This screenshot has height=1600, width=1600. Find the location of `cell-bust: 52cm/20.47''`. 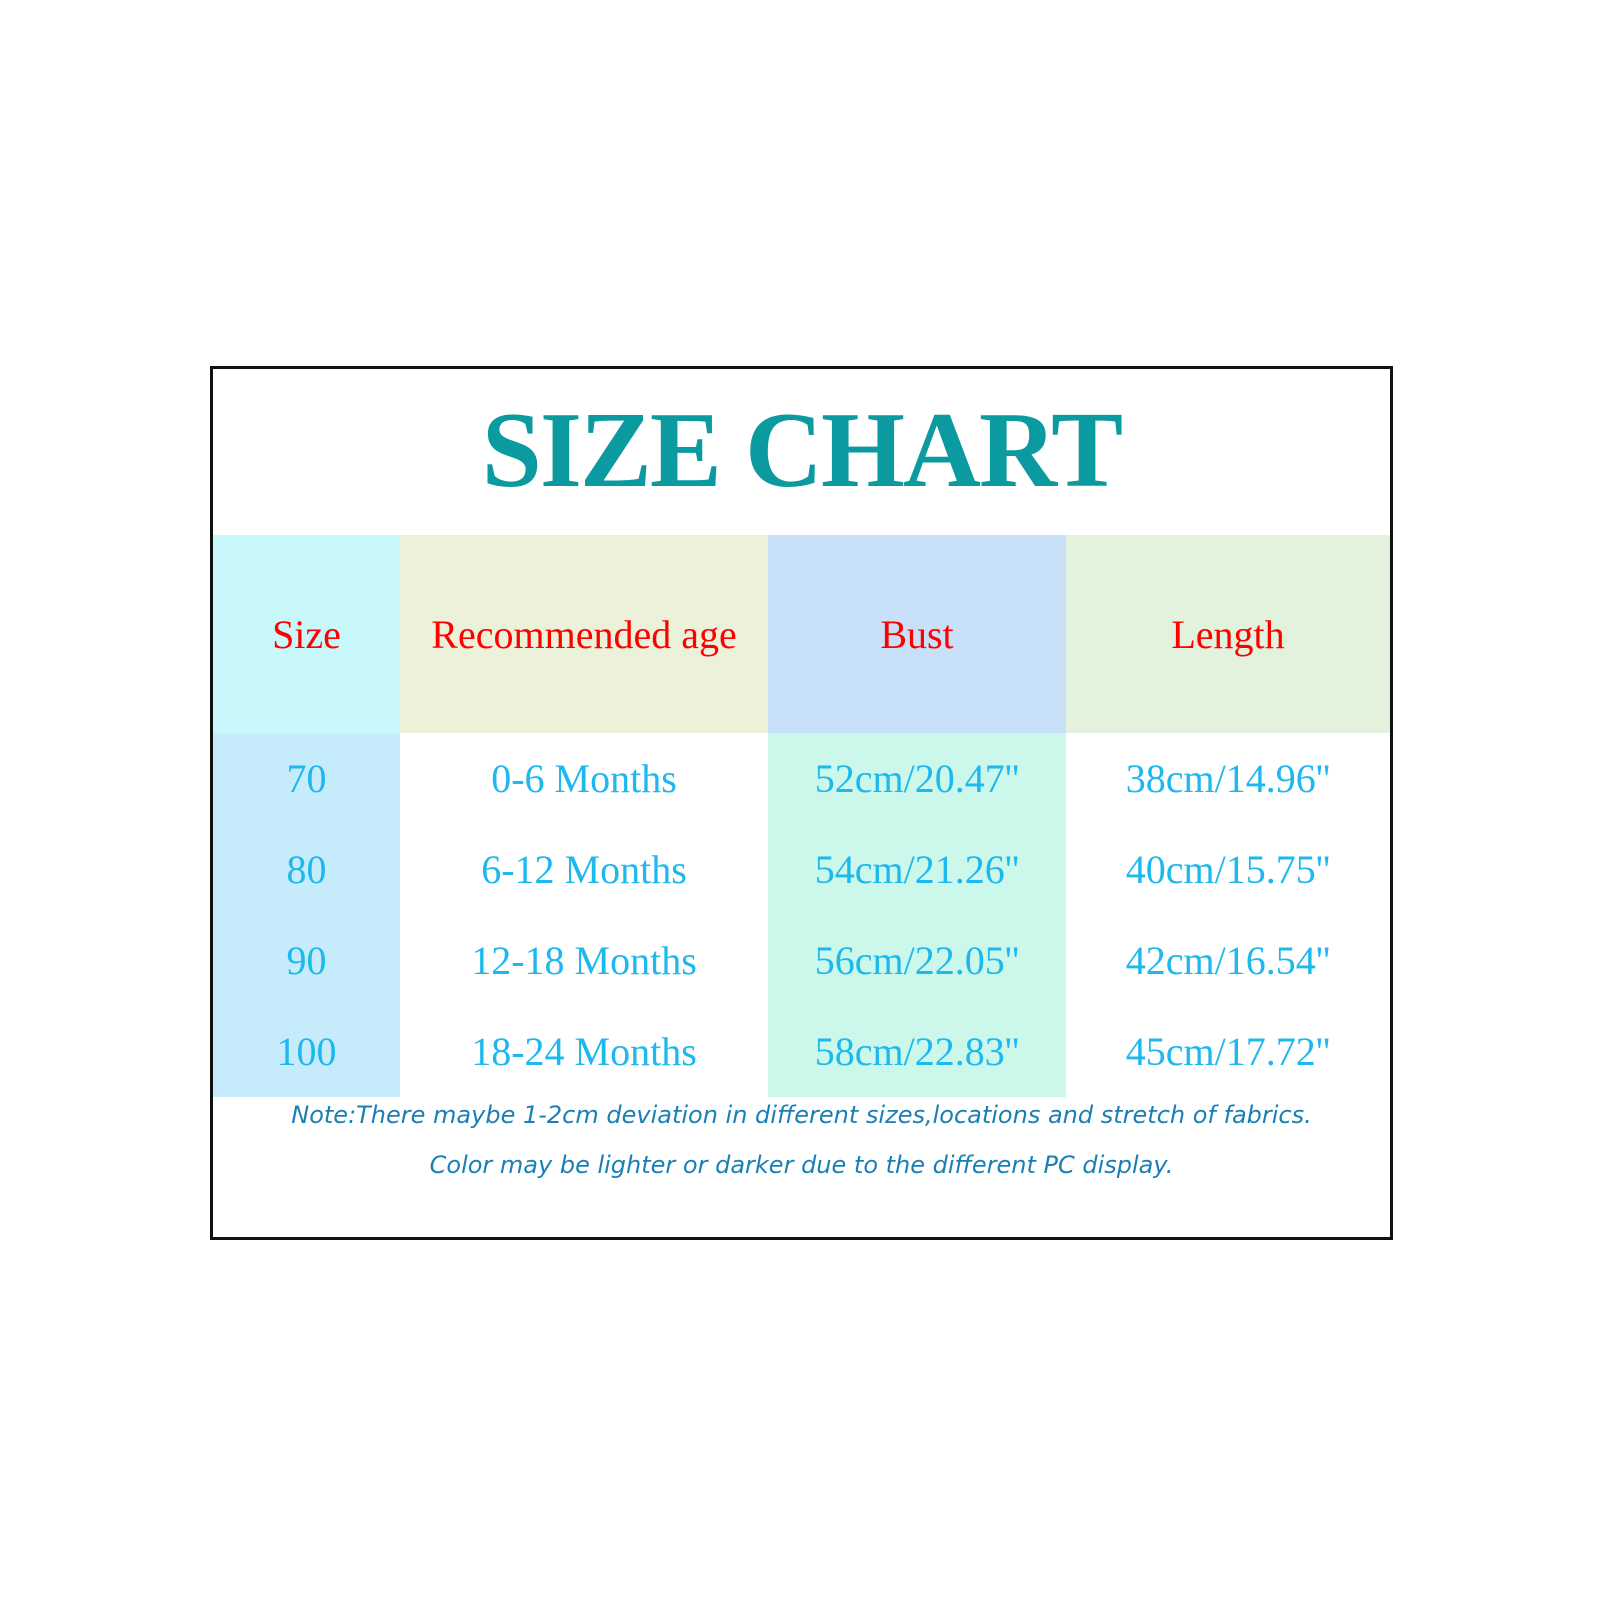

cell-bust: 52cm/20.47'' is located at coordinates (917, 778).